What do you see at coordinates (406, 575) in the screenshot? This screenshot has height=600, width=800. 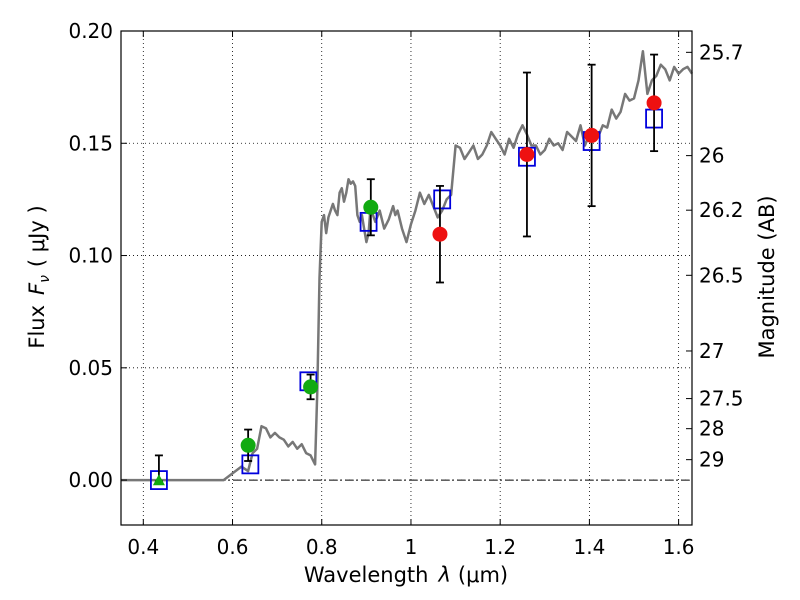 I see `x-axis-label: Wavelength λ (μm)` at bounding box center [406, 575].